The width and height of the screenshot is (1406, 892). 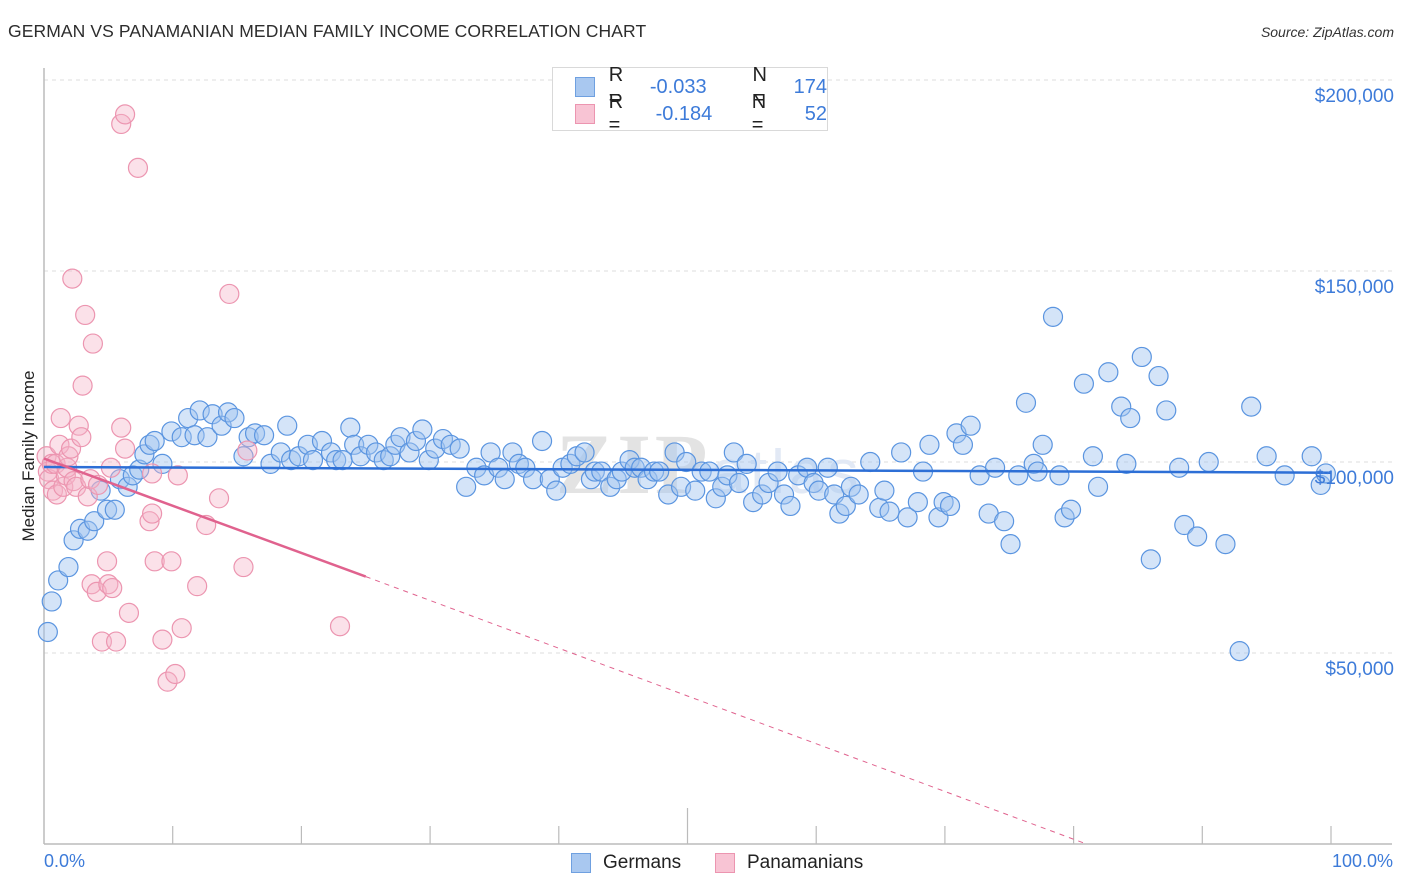 I want to click on y-tick-50k: $50,000, so click(x=1359, y=669).